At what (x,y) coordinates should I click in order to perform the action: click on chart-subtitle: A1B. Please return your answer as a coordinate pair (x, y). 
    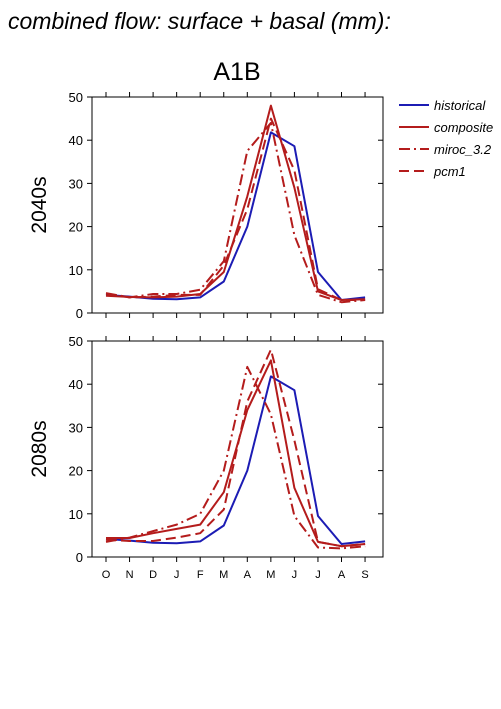
    Looking at the image, I should click on (236, 72).